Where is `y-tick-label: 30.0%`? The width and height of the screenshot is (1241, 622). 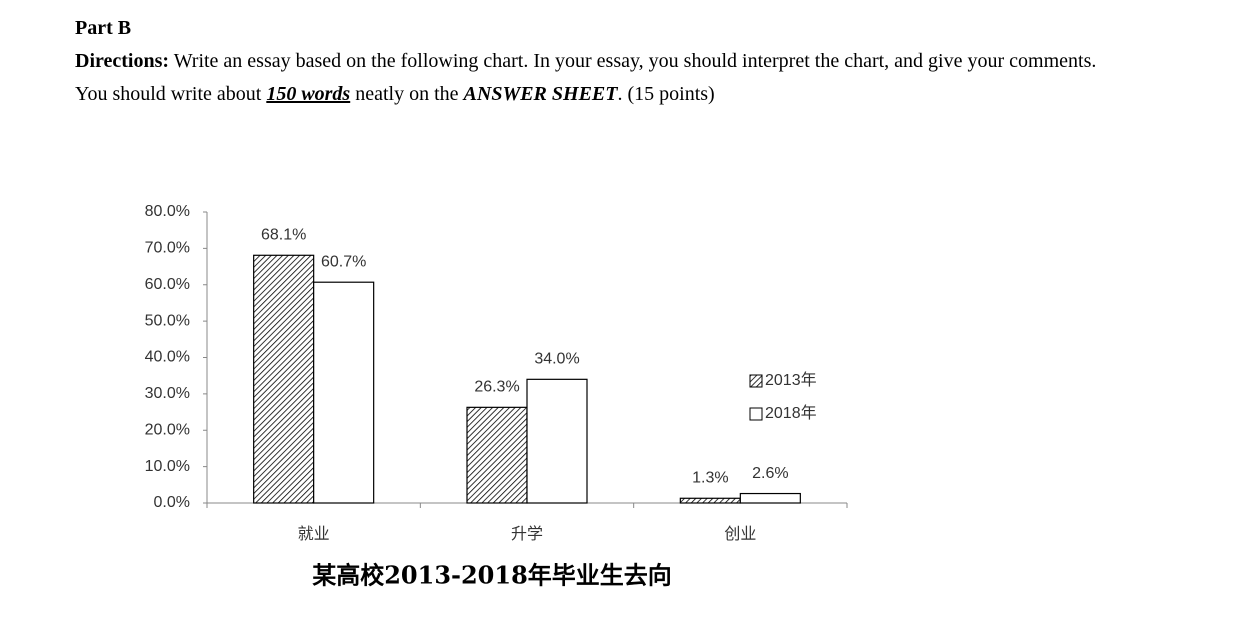 y-tick-label: 30.0% is located at coordinates (167, 393).